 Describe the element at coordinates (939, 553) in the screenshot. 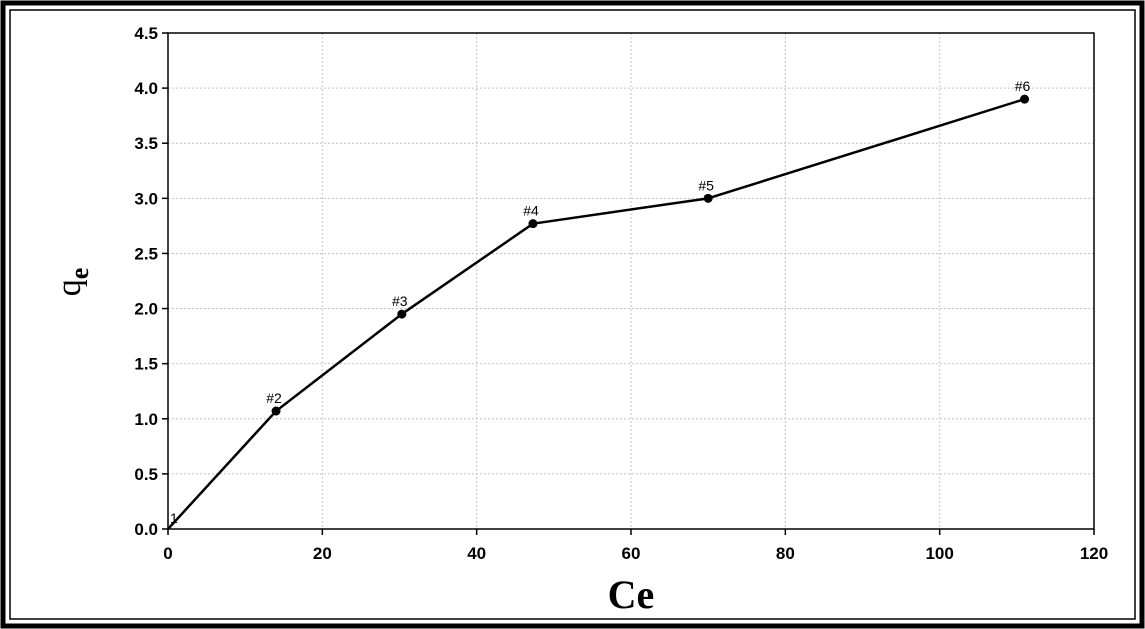

I see `x-tick-label: 100` at that location.